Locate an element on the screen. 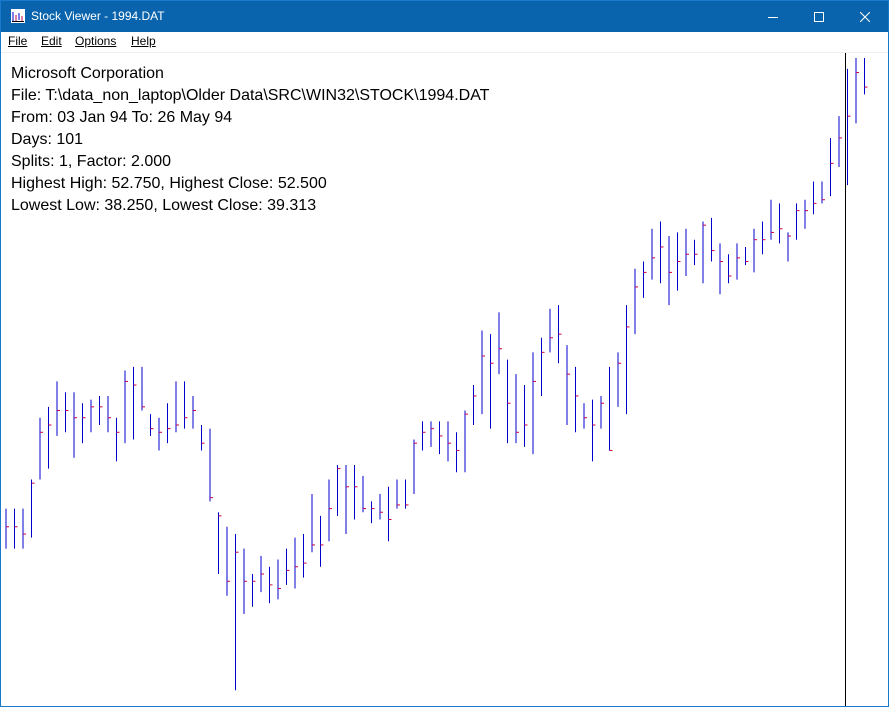 This screenshot has height=707, width=889. menu-options: Options is located at coordinates (95, 41).